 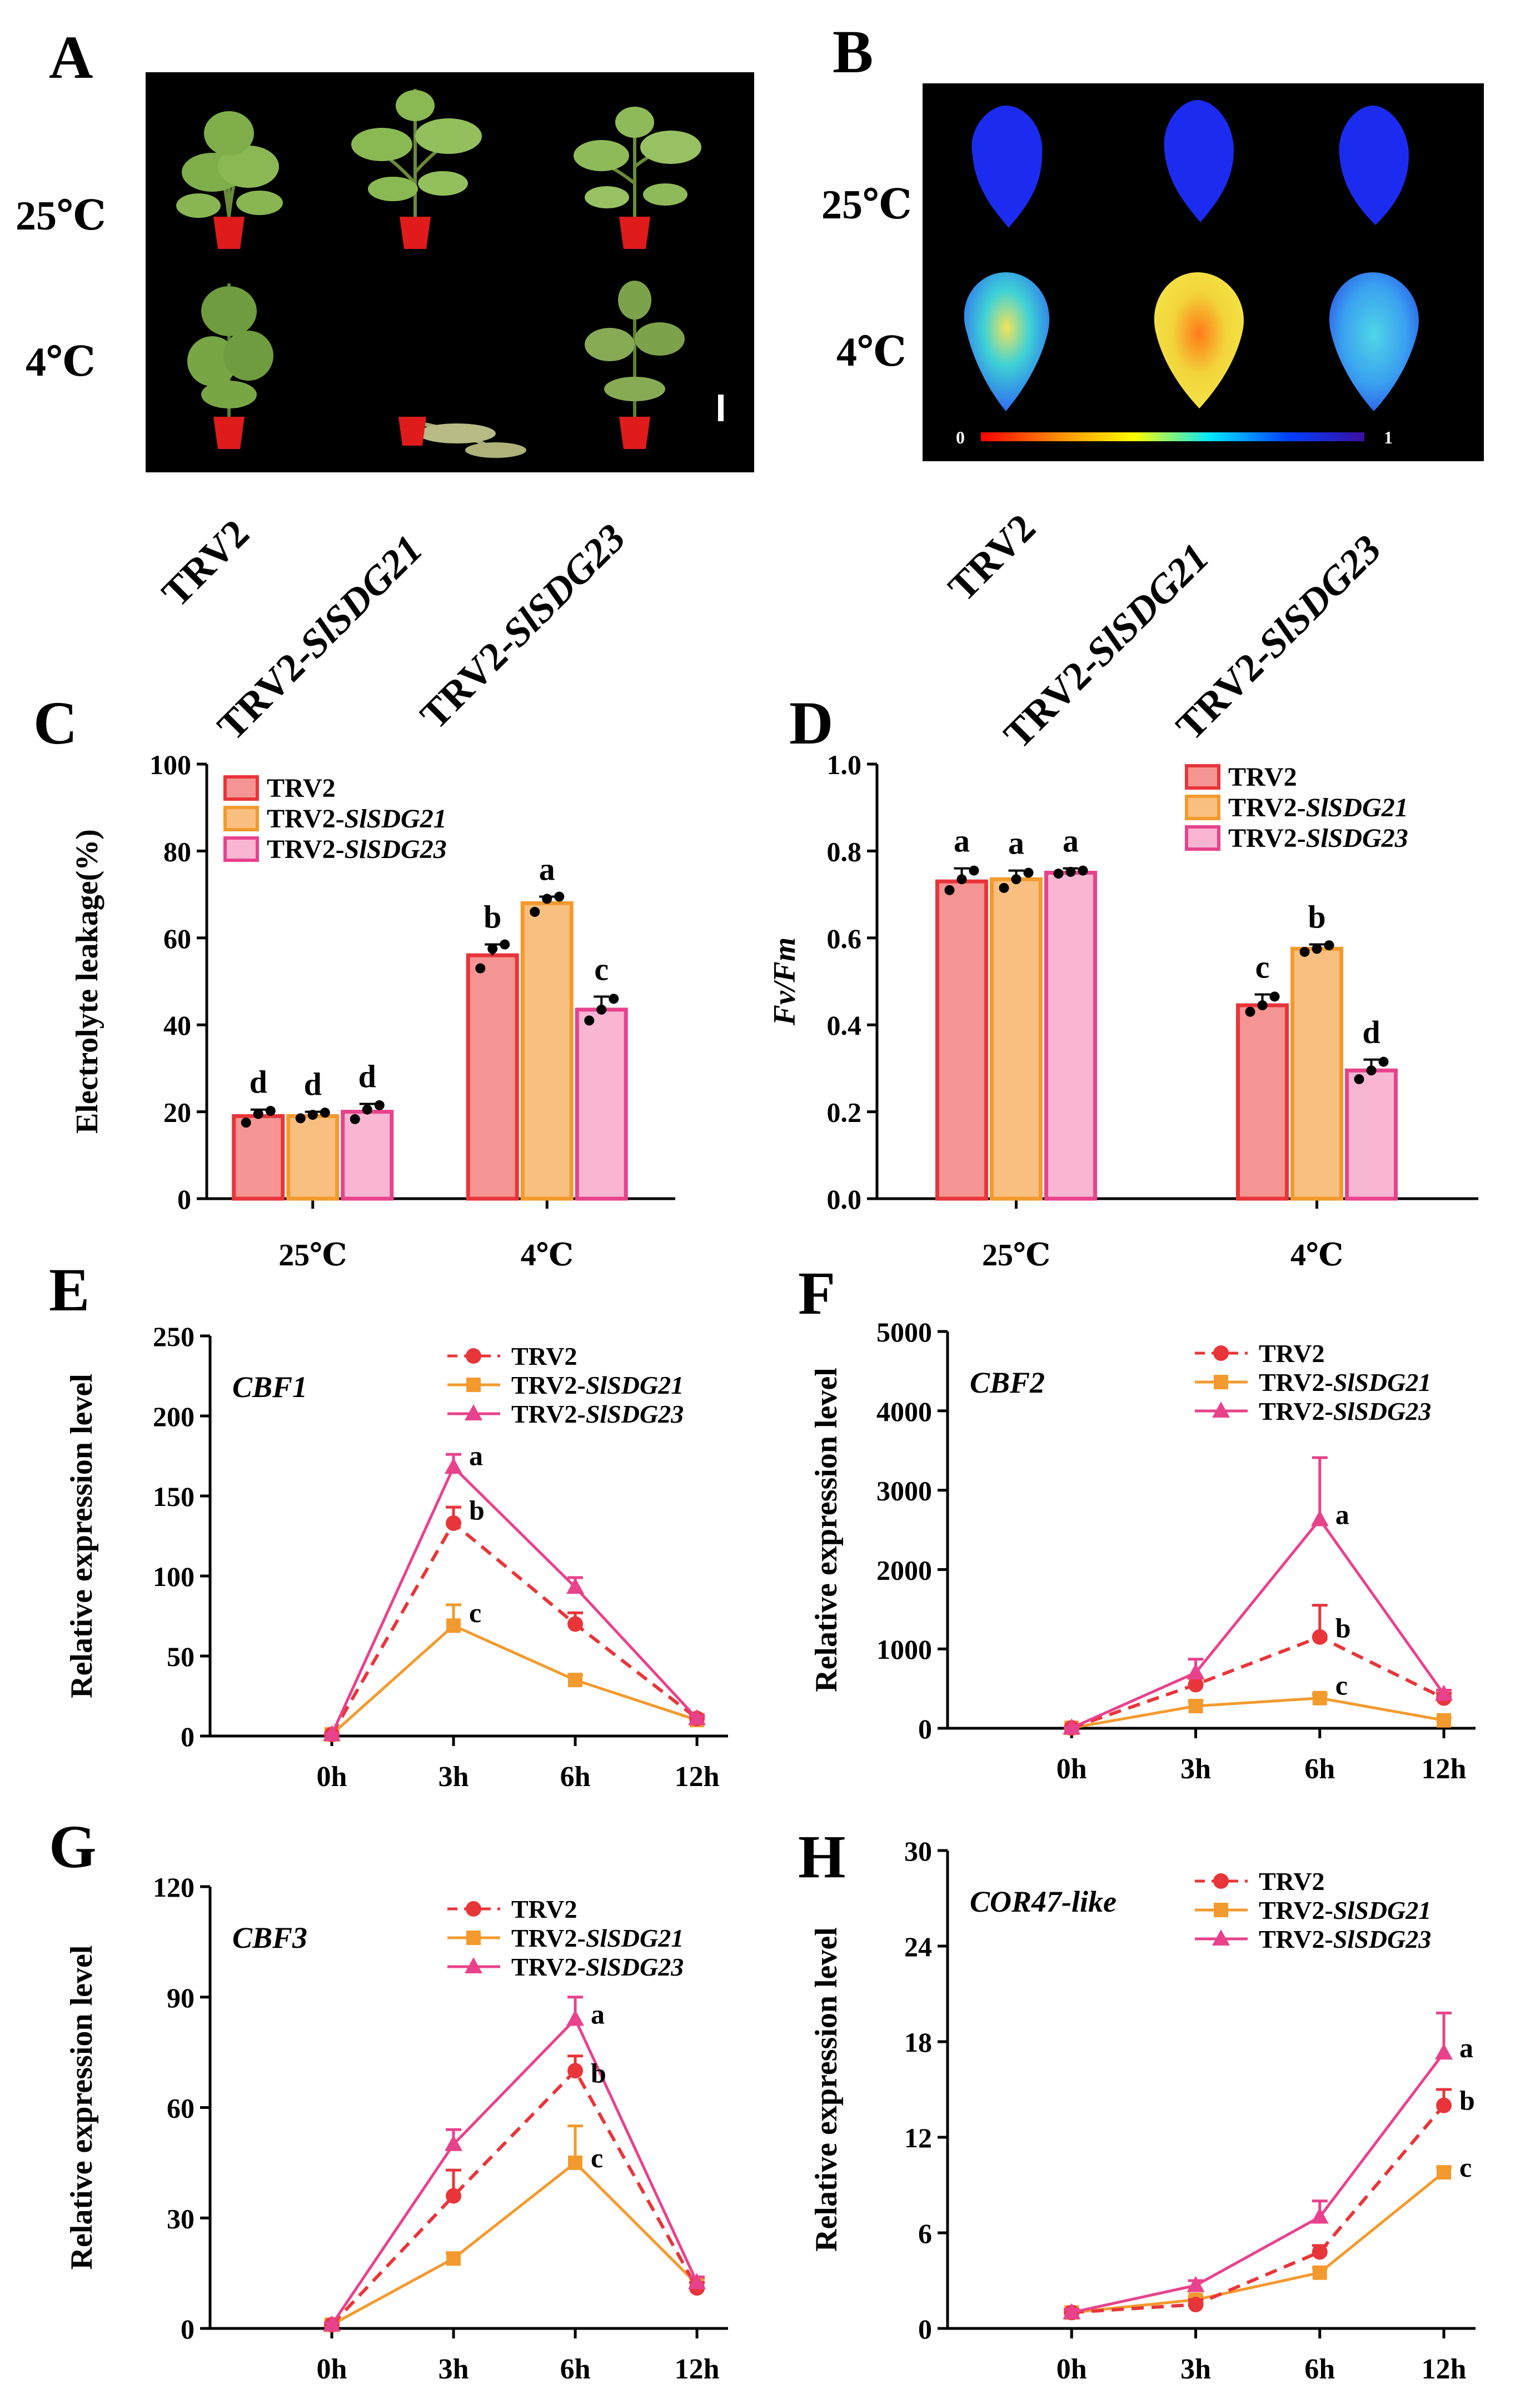 What do you see at coordinates (177, 852) in the screenshot?
I see `y-tick-label-C-4: 80` at bounding box center [177, 852].